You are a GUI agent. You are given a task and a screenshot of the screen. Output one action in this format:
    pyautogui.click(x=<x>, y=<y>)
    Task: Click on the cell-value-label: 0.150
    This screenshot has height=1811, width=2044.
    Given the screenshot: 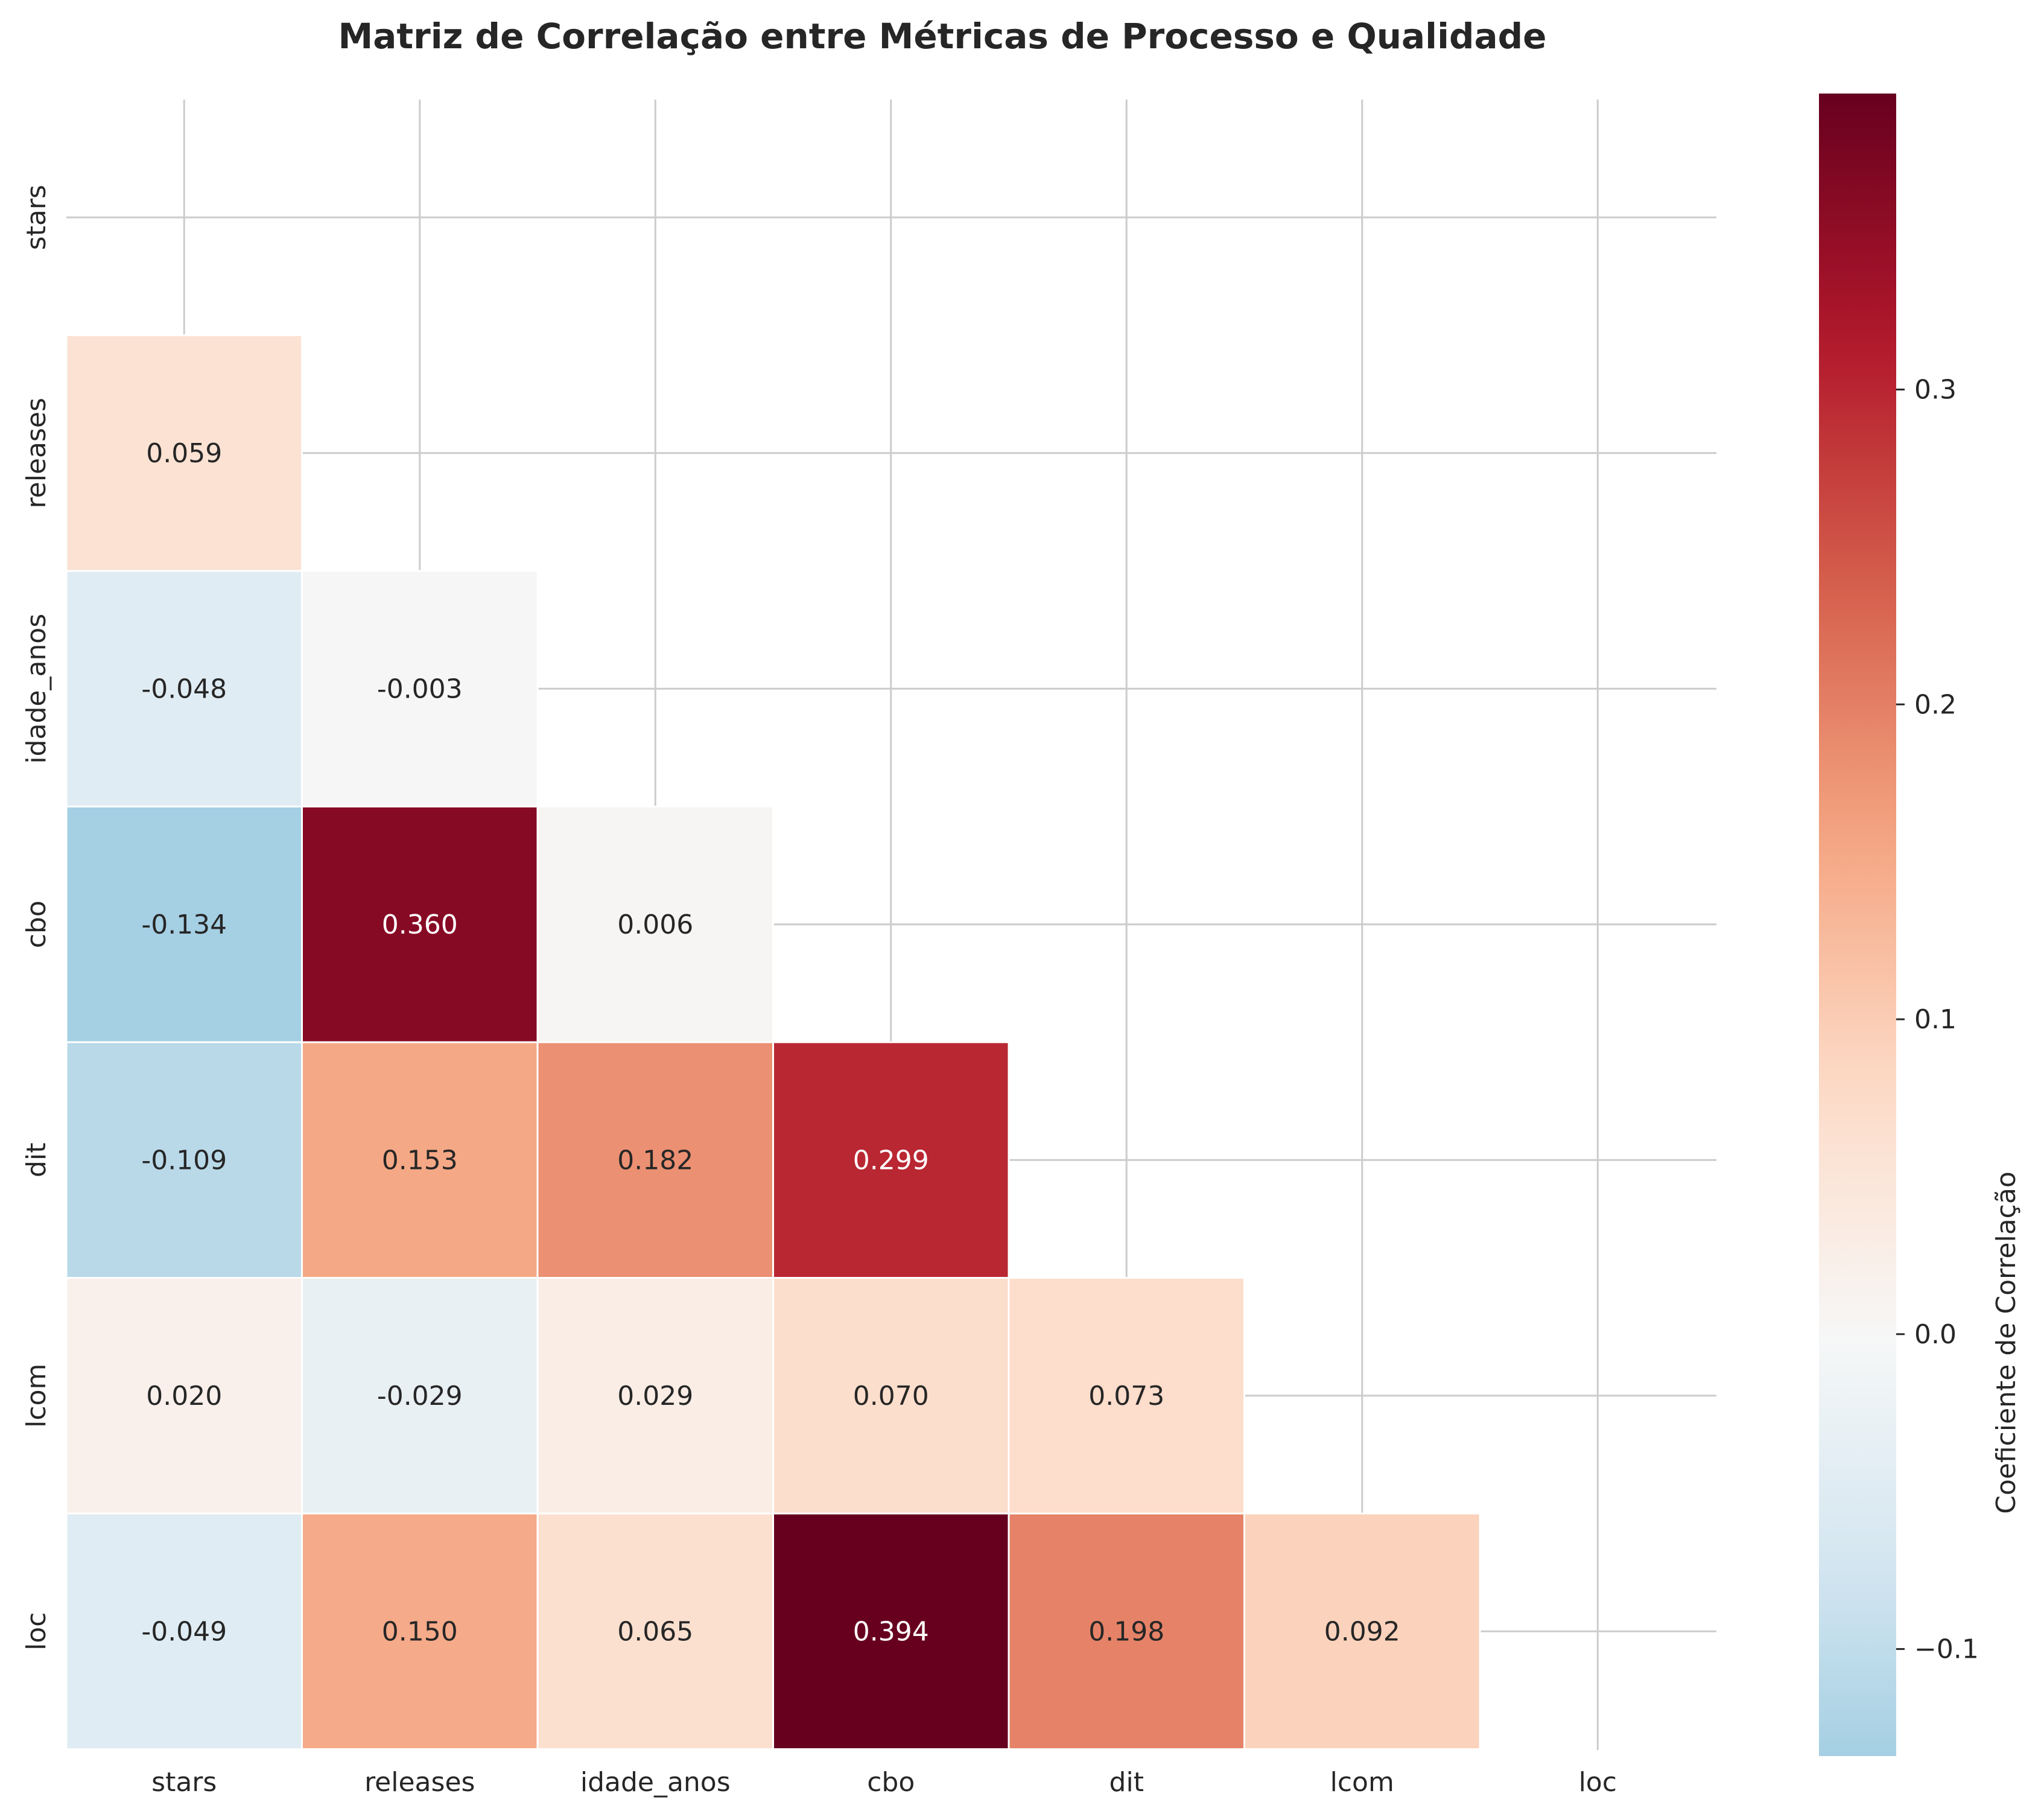 What is the action you would take?
    pyautogui.click(x=420, y=1631)
    